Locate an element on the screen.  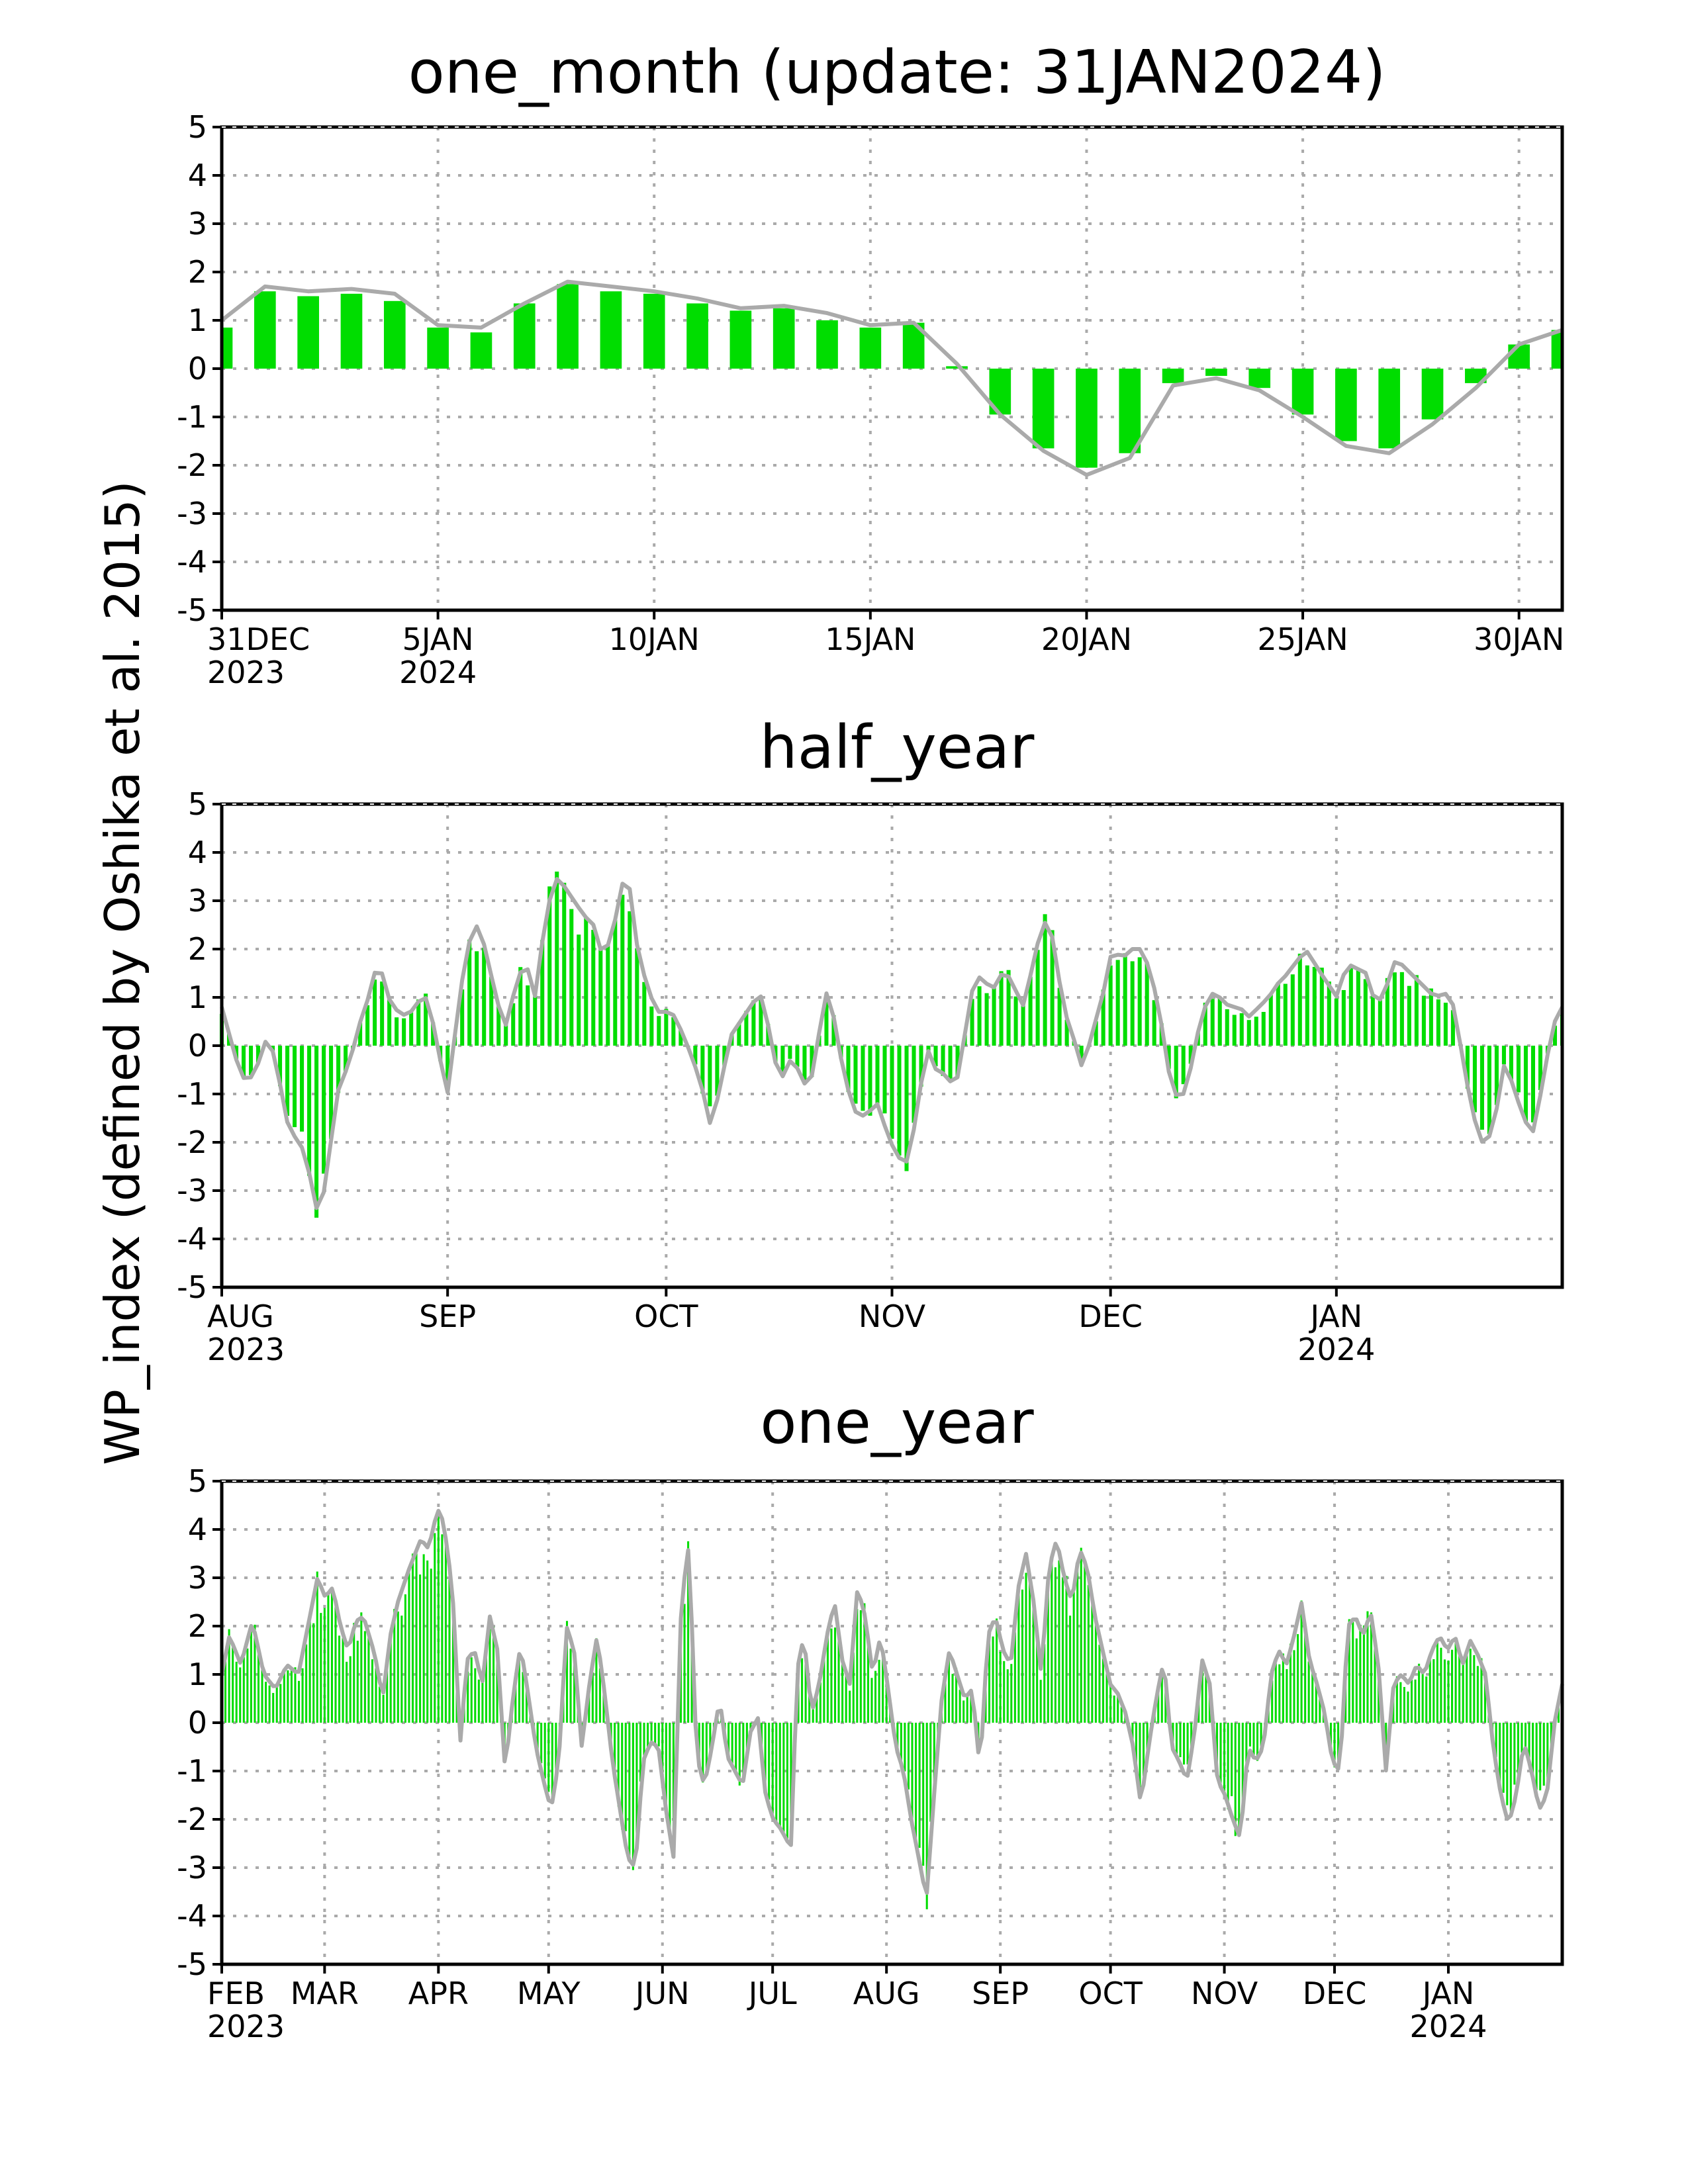
x-tick-year-label: 2024 is located at coordinates (1448, 2026).